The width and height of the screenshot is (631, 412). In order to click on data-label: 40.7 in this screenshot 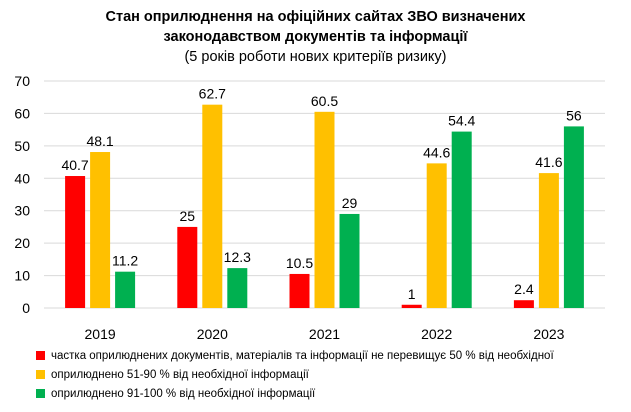, I will do `click(74, 165)`.